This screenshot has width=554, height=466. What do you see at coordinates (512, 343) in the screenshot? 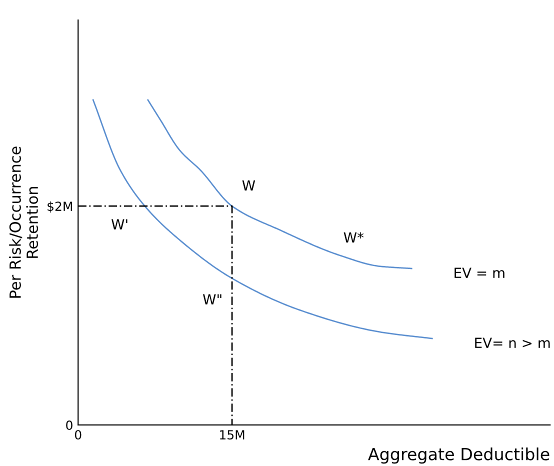
I see `text: EV= n > m` at bounding box center [512, 343].